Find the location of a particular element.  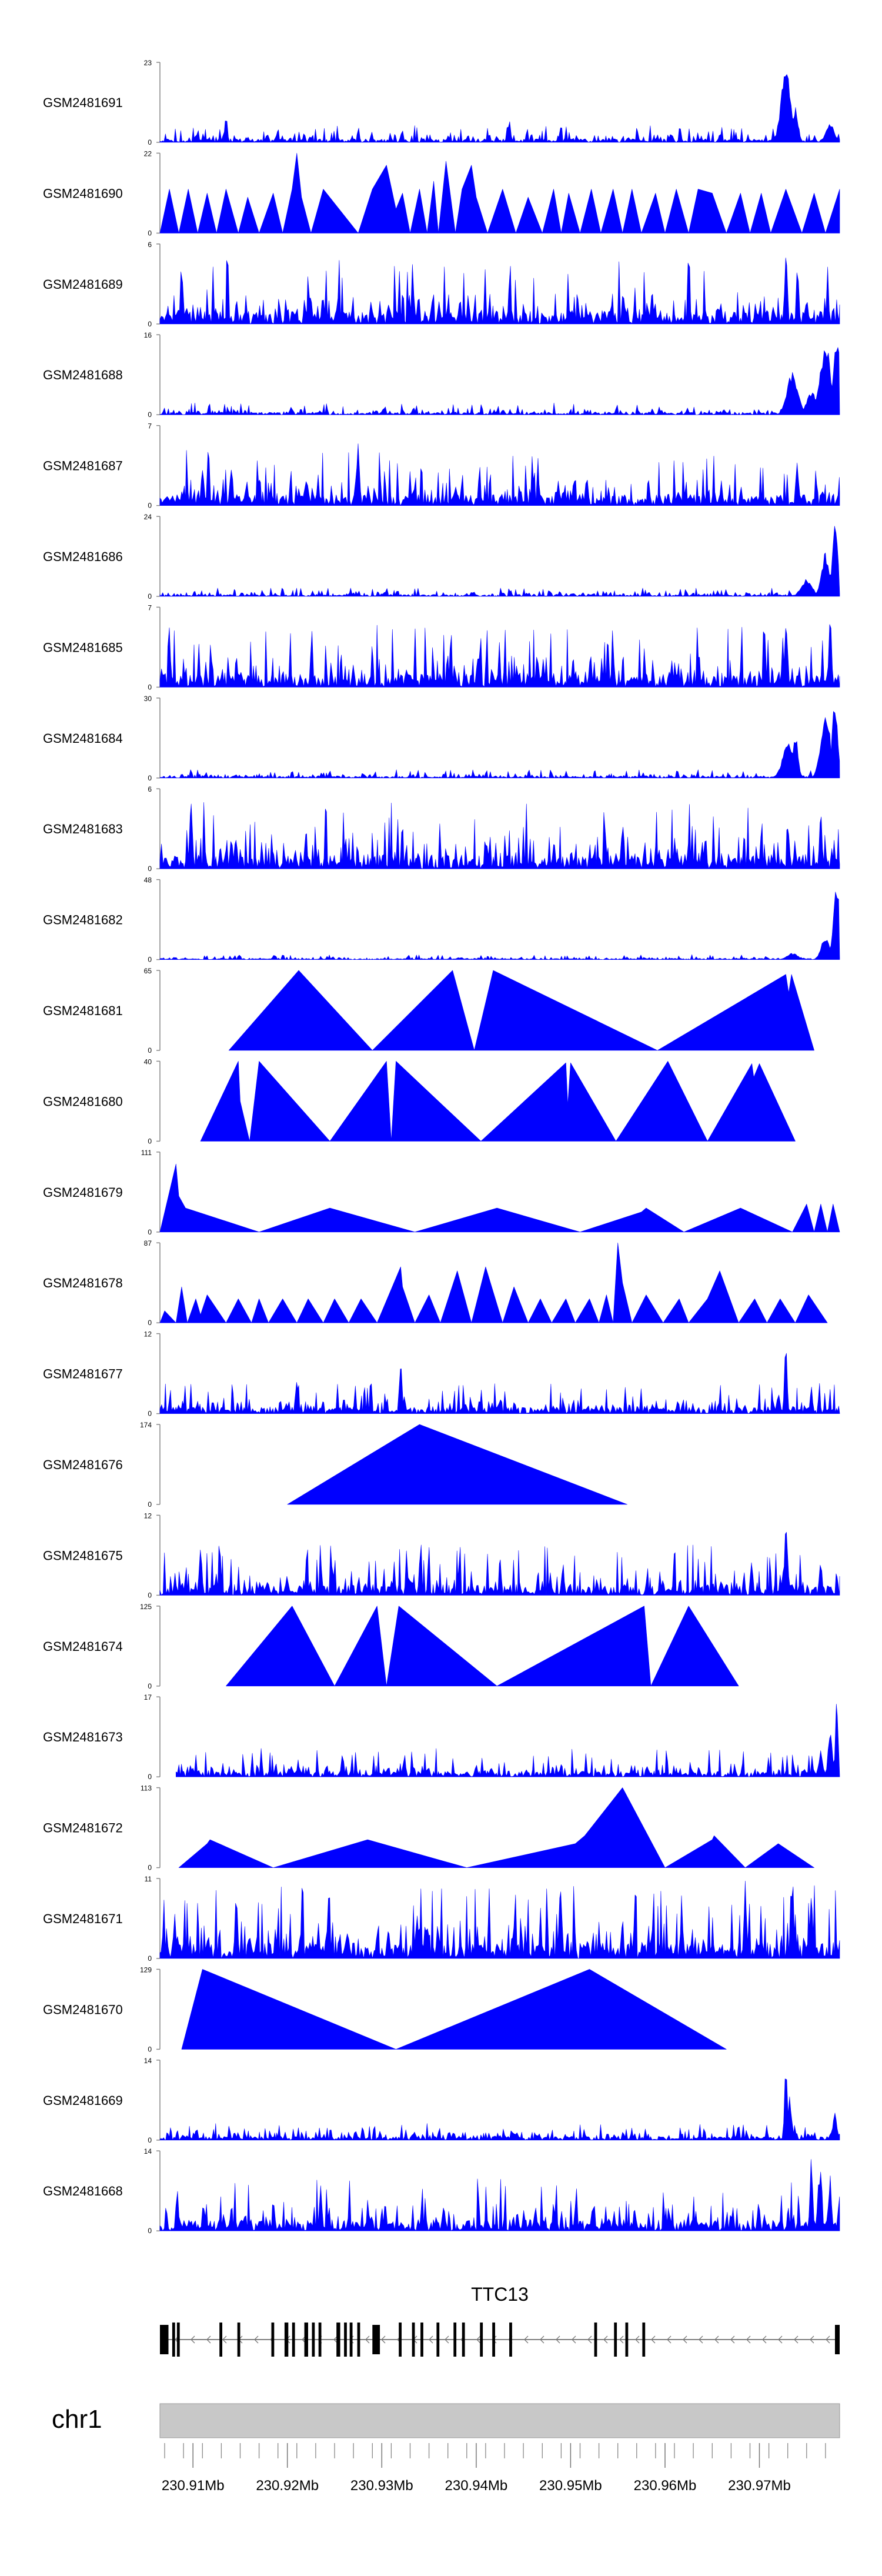

track-GSM2481672: GSM2481672 113 0 is located at coordinates (428, 1828).